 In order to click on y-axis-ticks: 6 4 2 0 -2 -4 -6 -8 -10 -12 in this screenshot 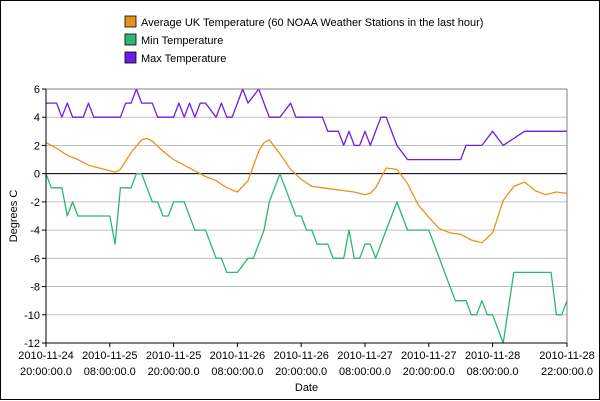, I will do `click(35, 217)`.